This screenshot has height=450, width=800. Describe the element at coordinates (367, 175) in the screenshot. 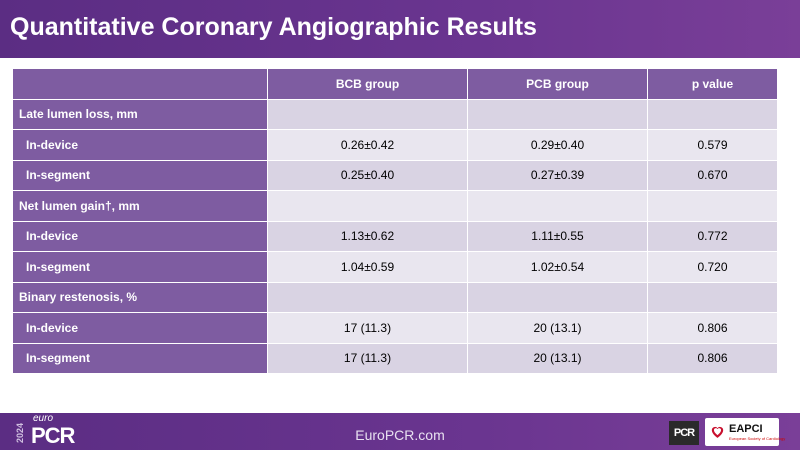

I see `bcb-value: 0.25±0.40` at that location.